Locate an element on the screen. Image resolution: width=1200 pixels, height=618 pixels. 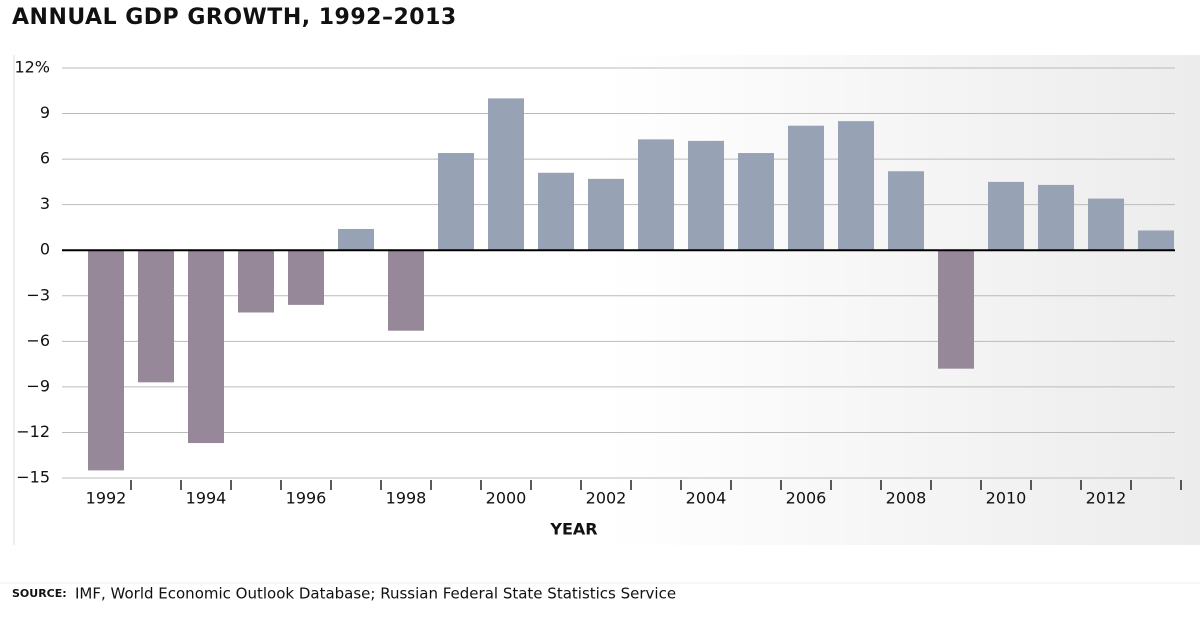
x-tick-label: 1992 is located at coordinates (106, 498).